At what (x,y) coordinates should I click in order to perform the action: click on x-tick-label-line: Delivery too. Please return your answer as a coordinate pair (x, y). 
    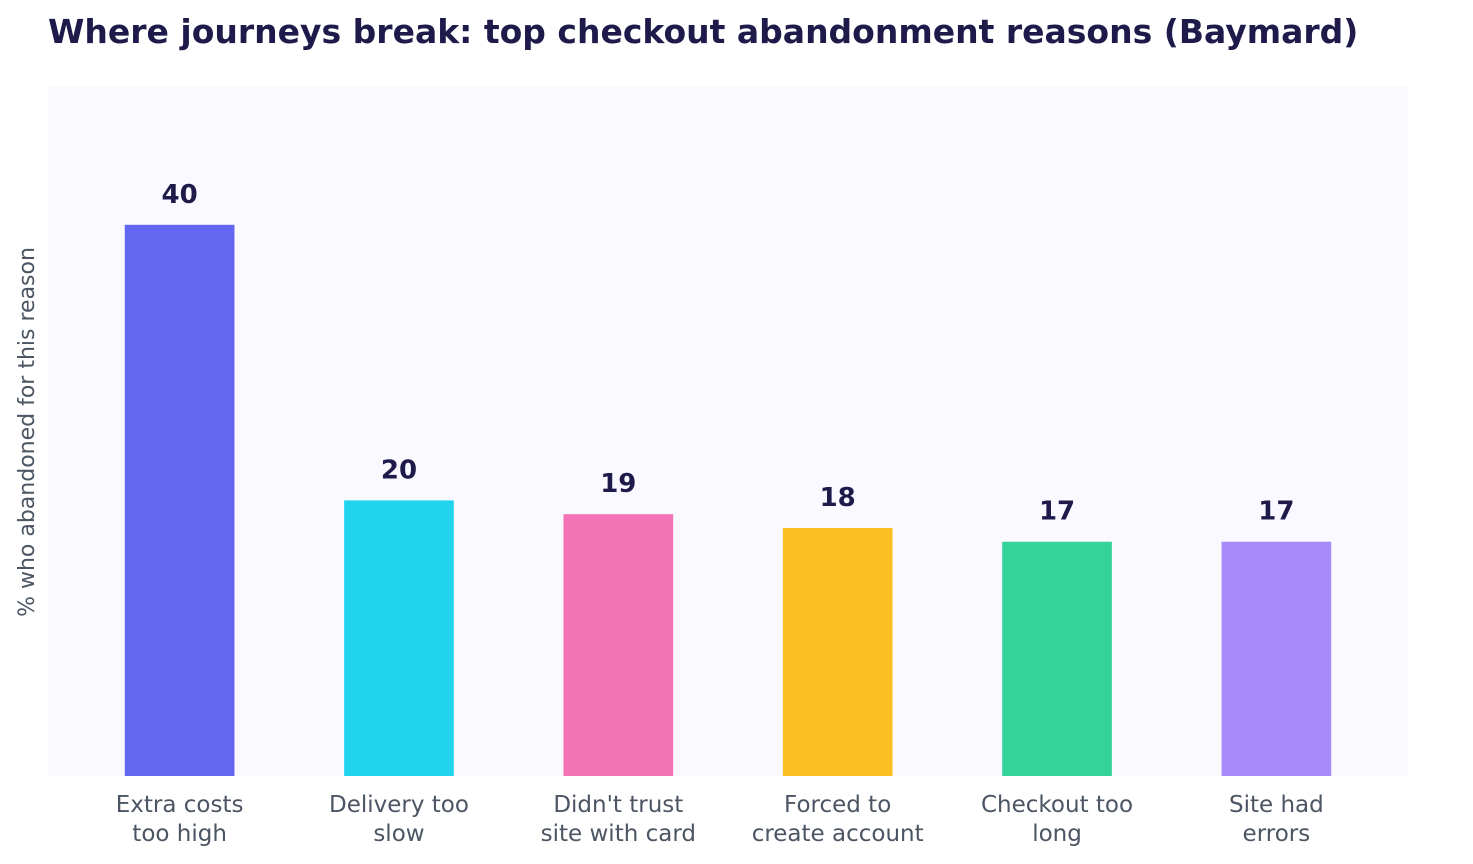
    Looking at the image, I should click on (399, 805).